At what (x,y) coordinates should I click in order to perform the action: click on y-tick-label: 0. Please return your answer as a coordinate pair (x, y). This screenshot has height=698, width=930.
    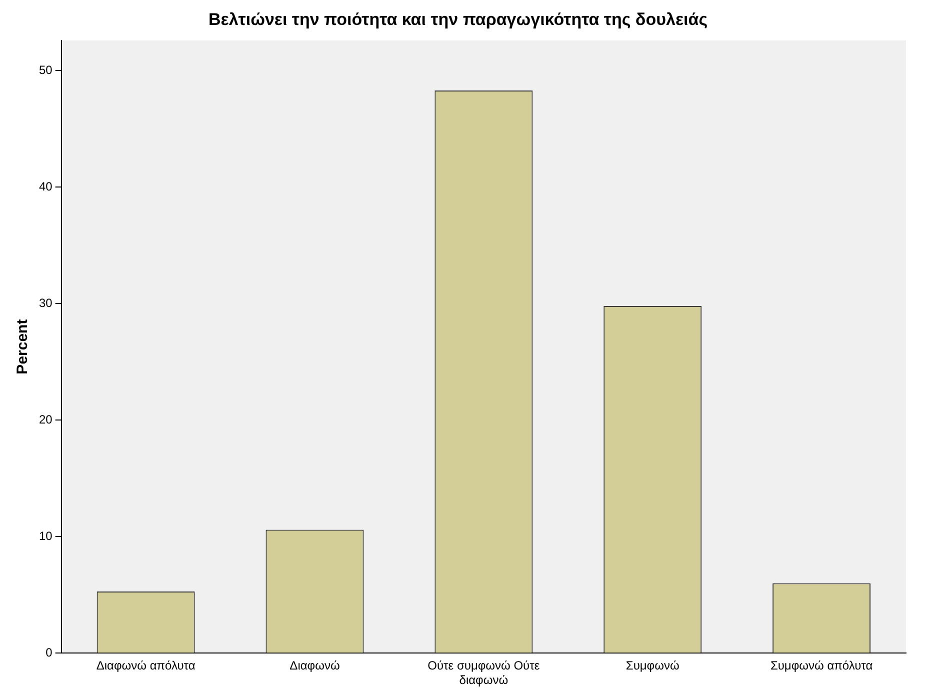
    Looking at the image, I should click on (49, 653).